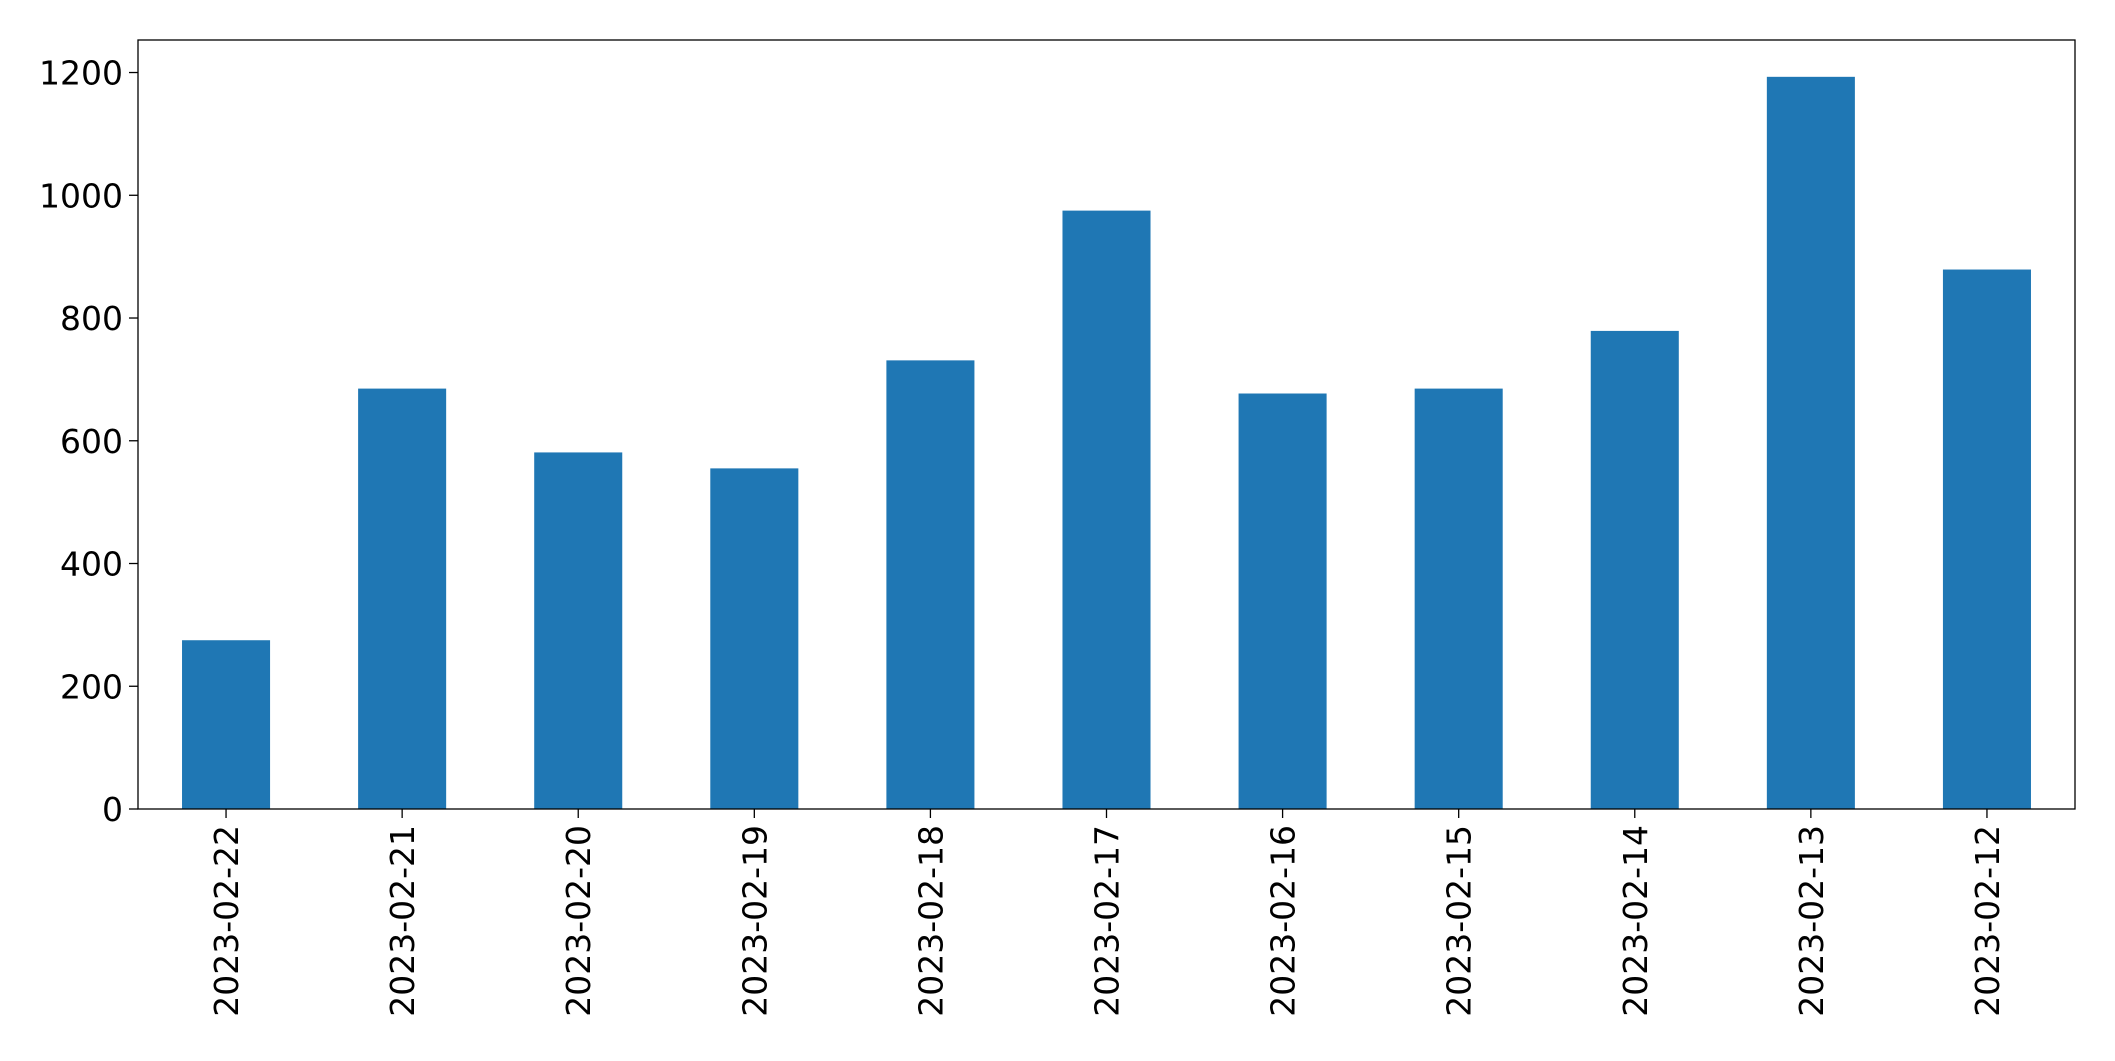 Image resolution: width=2115 pixels, height=1061 pixels. I want to click on x-tick-label: 2023-02-16, so click(1283, 921).